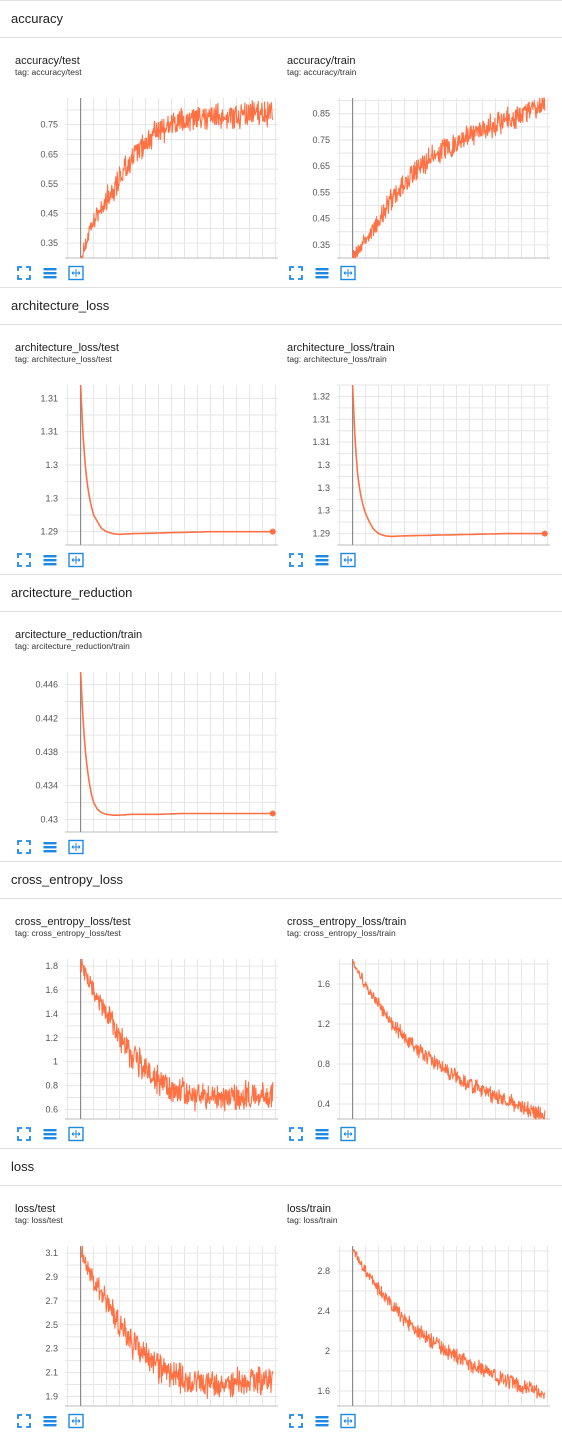  Describe the element at coordinates (51, 966) in the screenshot. I see `y-tick-label: 1.8` at that location.